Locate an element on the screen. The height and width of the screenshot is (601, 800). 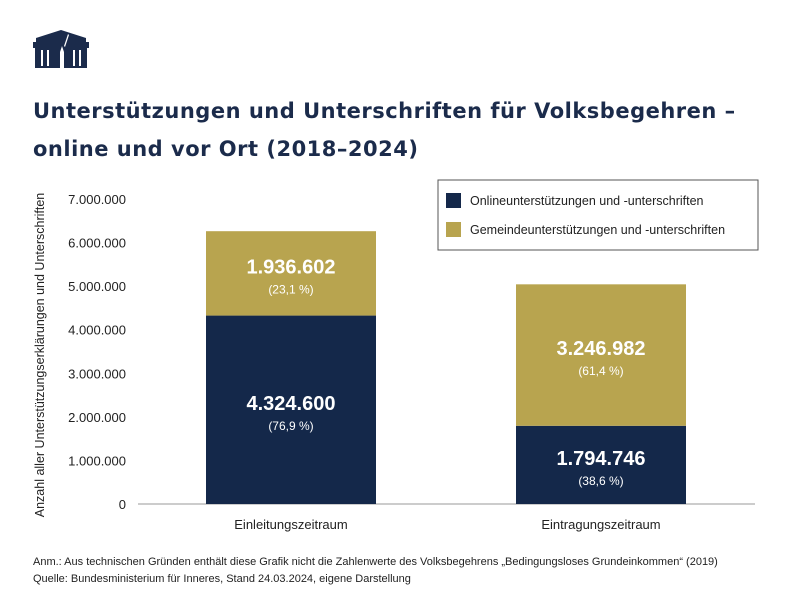
share-label: (76,9 %) is located at coordinates (290, 426).